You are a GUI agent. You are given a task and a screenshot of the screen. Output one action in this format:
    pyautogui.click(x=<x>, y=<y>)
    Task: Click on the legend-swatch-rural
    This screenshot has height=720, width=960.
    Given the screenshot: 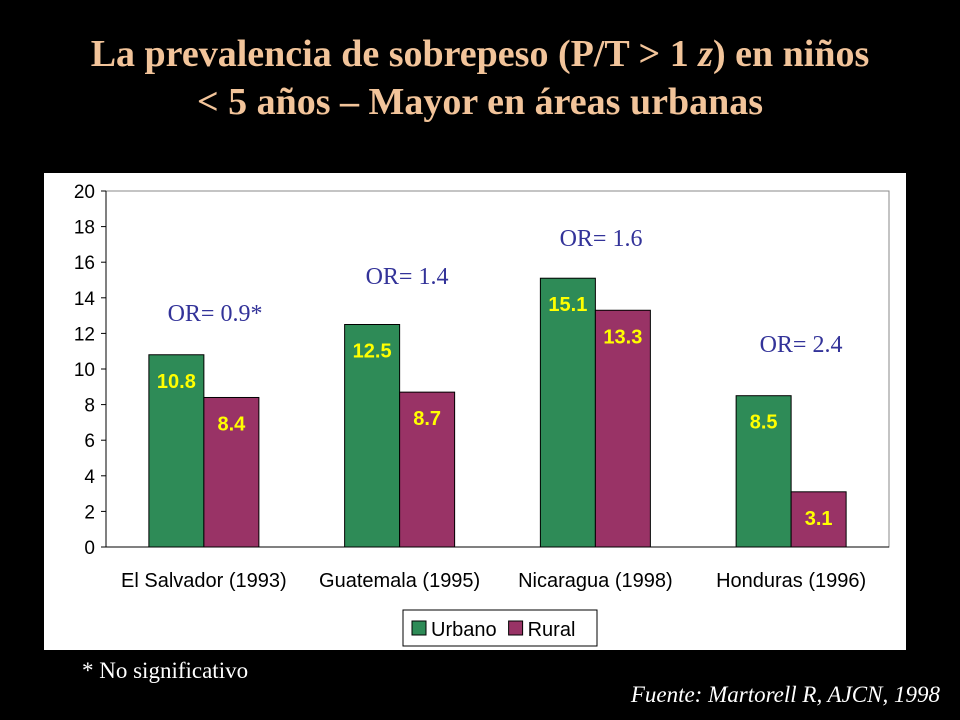 What is the action you would take?
    pyautogui.click(x=516, y=628)
    